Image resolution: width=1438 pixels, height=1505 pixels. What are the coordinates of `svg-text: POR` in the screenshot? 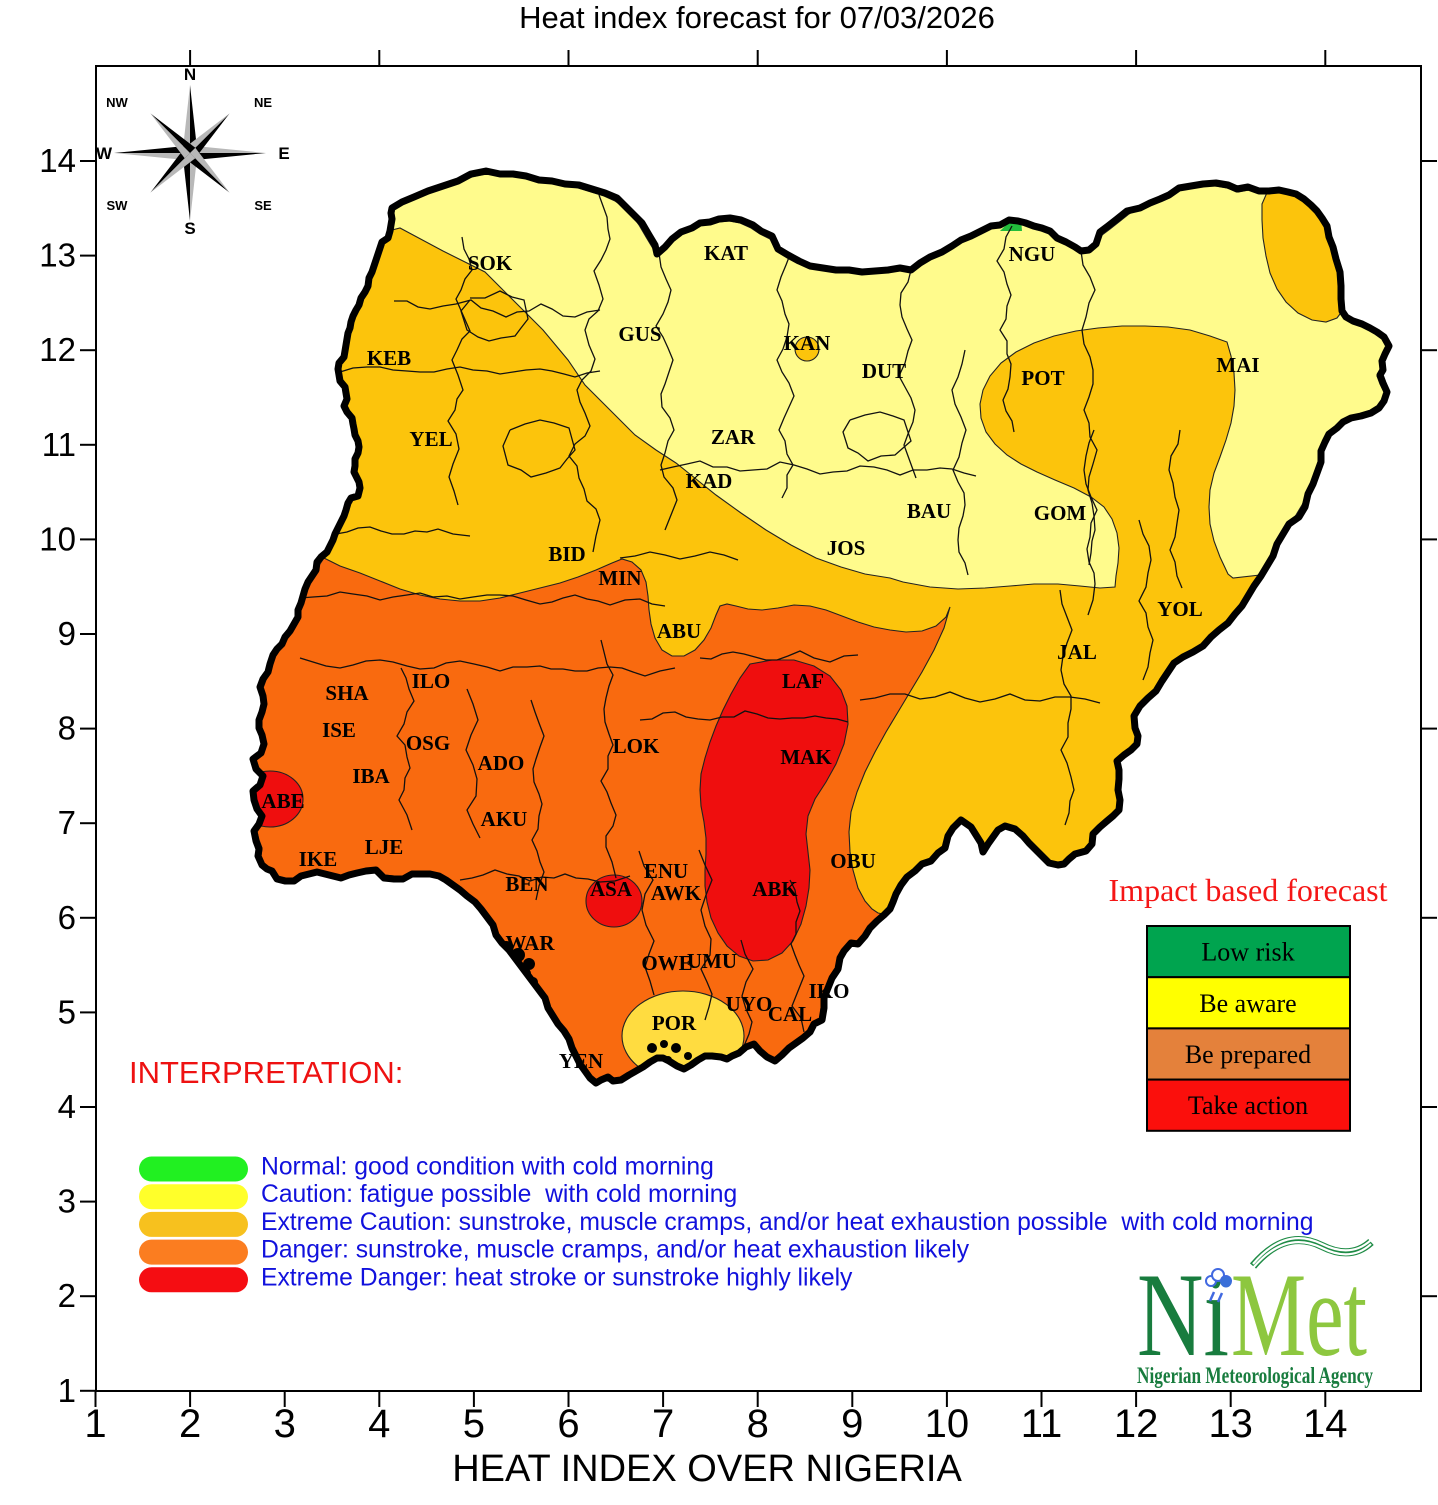 It's located at (674, 1023).